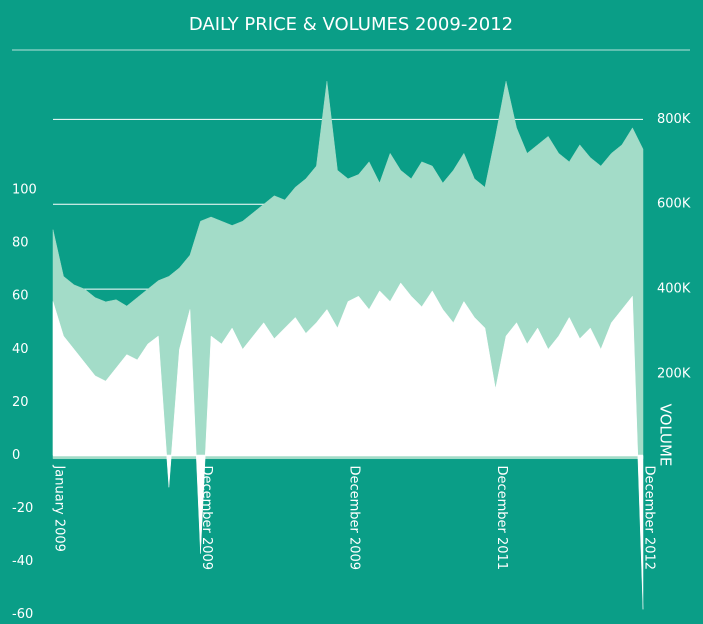 The height and width of the screenshot is (624, 703). What do you see at coordinates (674, 204) in the screenshot?
I see `y2-tick-label: 600K` at bounding box center [674, 204].